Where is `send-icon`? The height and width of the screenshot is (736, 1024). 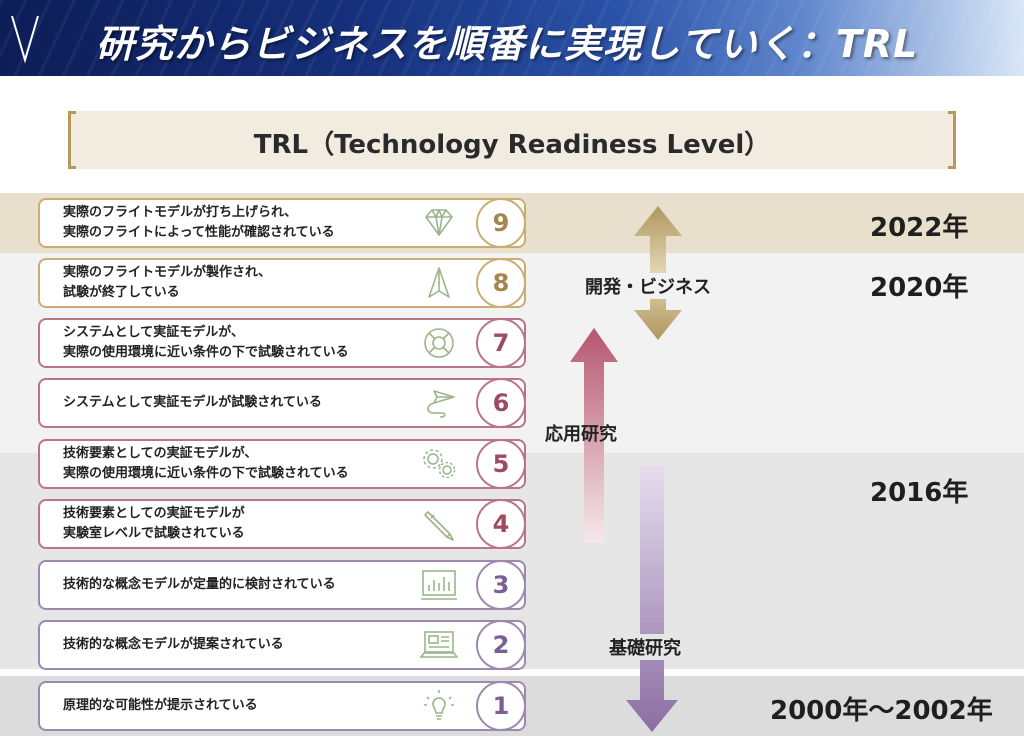
send-icon is located at coordinates (441, 404).